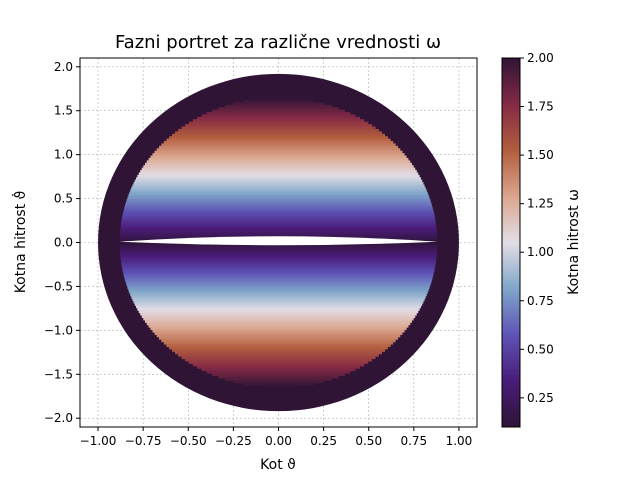 Image resolution: width=640 pixels, height=480 pixels. Describe the element at coordinates (574, 242) in the screenshot. I see `colorbar-label: Kotna hitrost ω` at that location.